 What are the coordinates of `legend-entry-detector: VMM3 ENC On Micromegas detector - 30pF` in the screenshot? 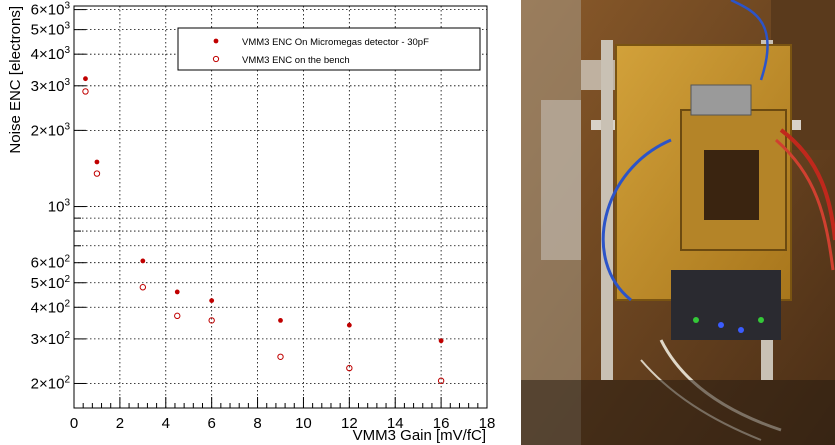 It's located at (335, 42).